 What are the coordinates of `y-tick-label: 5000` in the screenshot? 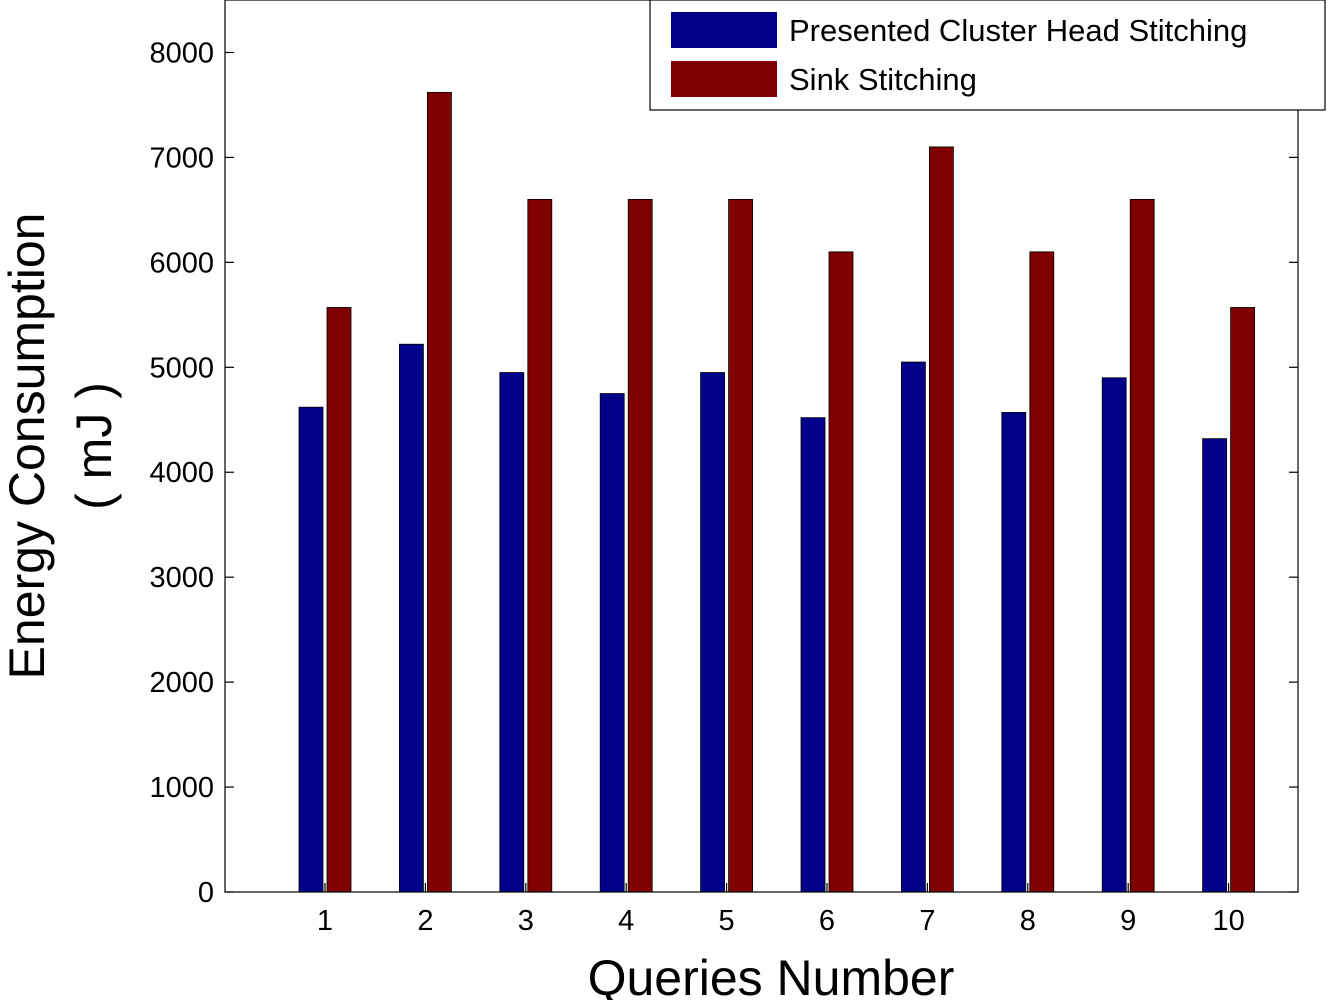 It's located at (181, 368).